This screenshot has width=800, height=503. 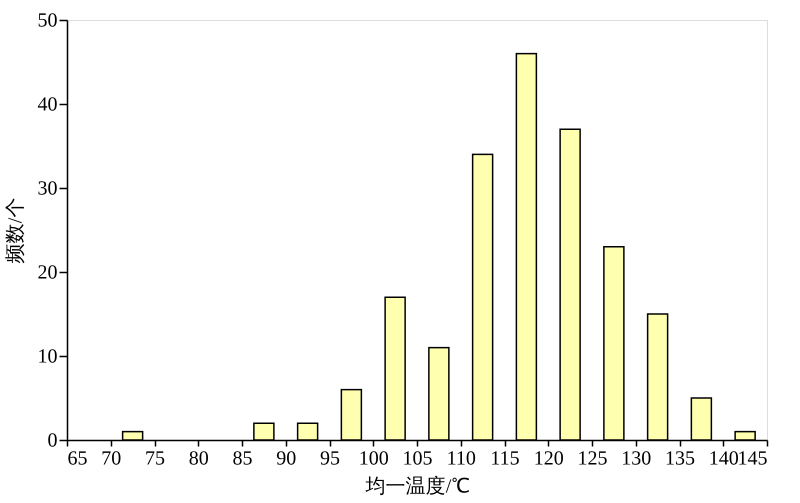 What do you see at coordinates (330, 459) in the screenshot?
I see `x-tick-label: 95` at bounding box center [330, 459].